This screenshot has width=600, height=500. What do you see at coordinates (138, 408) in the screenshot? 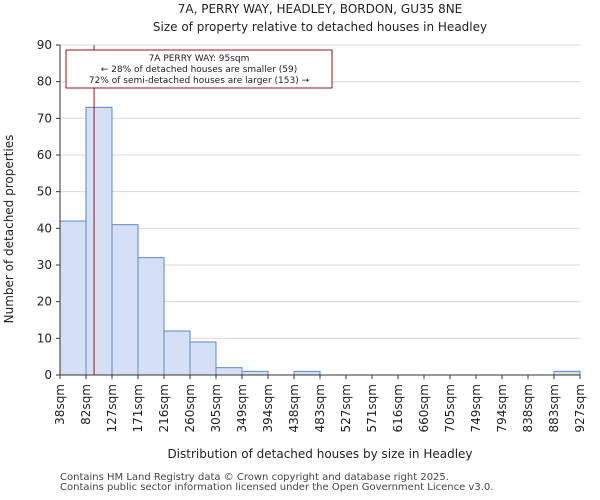
I see `x-tick-label: 171sqm` at bounding box center [138, 408].